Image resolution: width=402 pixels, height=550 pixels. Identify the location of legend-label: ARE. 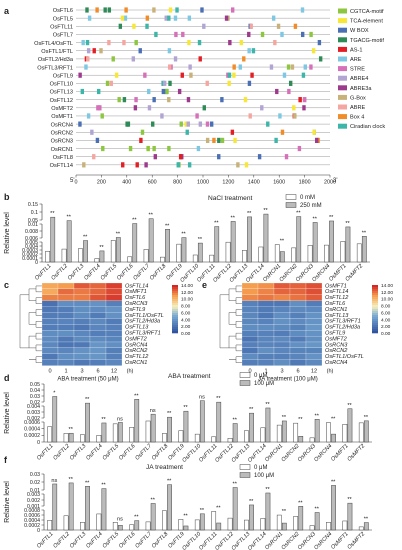
(356, 60).